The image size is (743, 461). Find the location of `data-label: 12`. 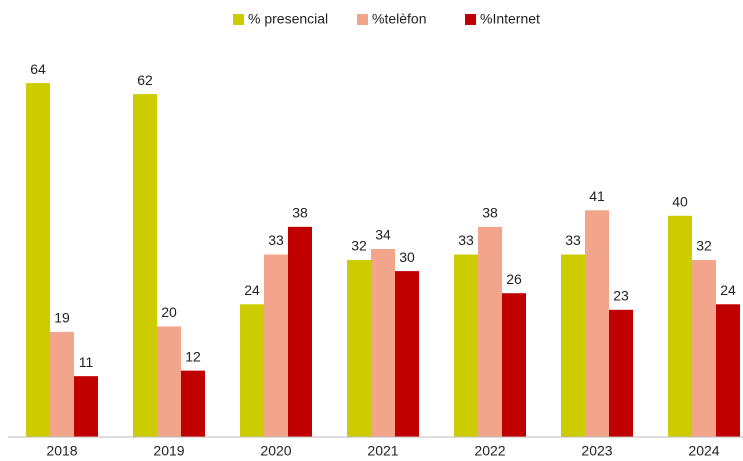

data-label: 12 is located at coordinates (193, 356).